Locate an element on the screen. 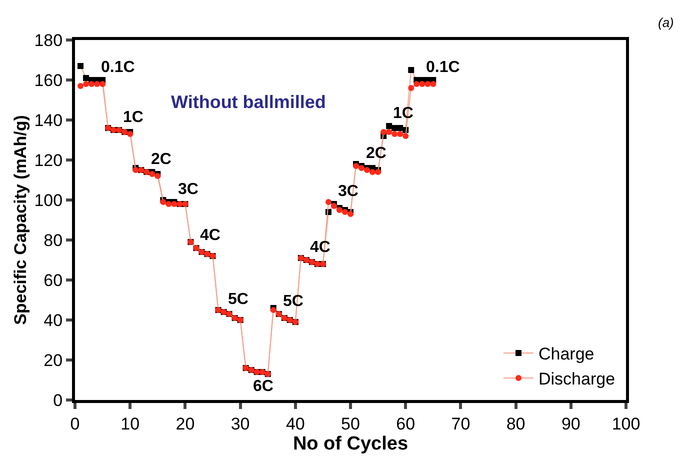 The width and height of the screenshot is (686, 461). x-tick-label: 0 is located at coordinates (75, 424).